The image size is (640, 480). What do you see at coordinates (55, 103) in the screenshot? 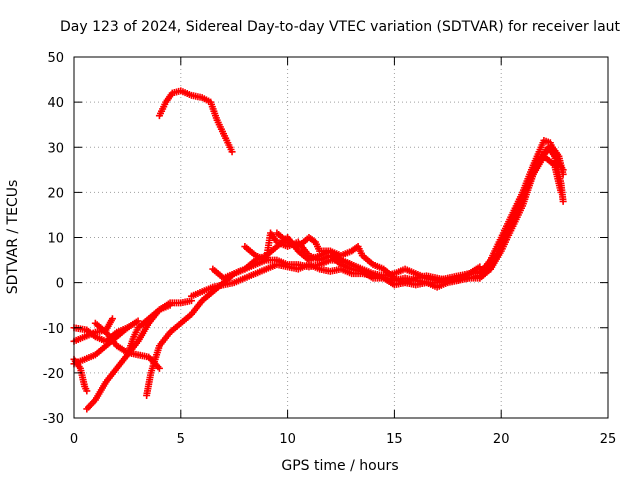
I see `y-tick-label: 40` at bounding box center [55, 103].